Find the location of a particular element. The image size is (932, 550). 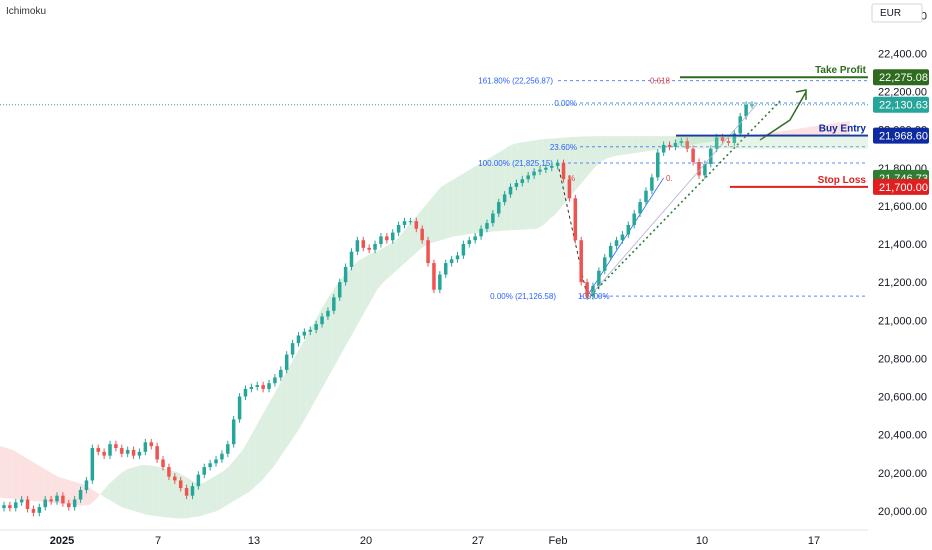

fib-partial-label: % is located at coordinates (571, 178).